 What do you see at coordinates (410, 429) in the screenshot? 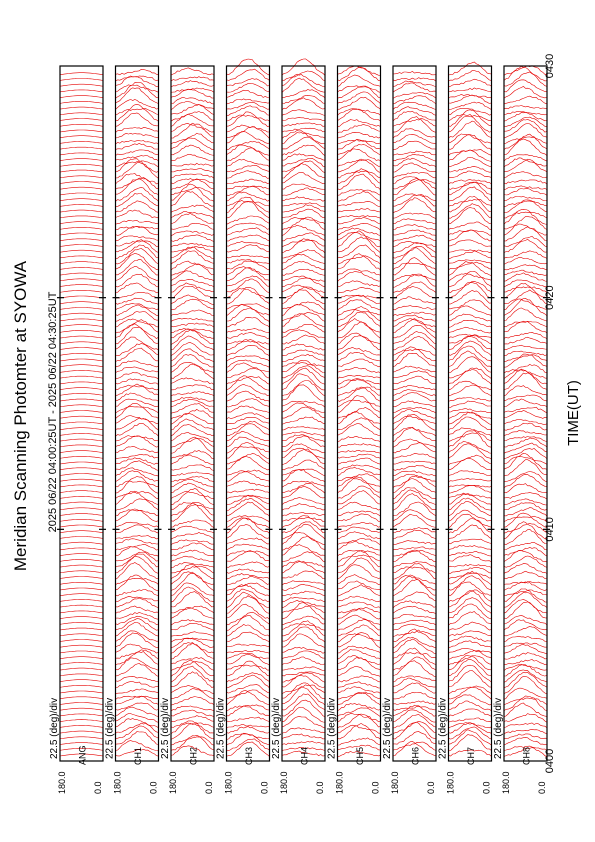
I see `panel-ch6: 180.0 0.0 CH6 22.5 (deg)/div` at bounding box center [410, 429].